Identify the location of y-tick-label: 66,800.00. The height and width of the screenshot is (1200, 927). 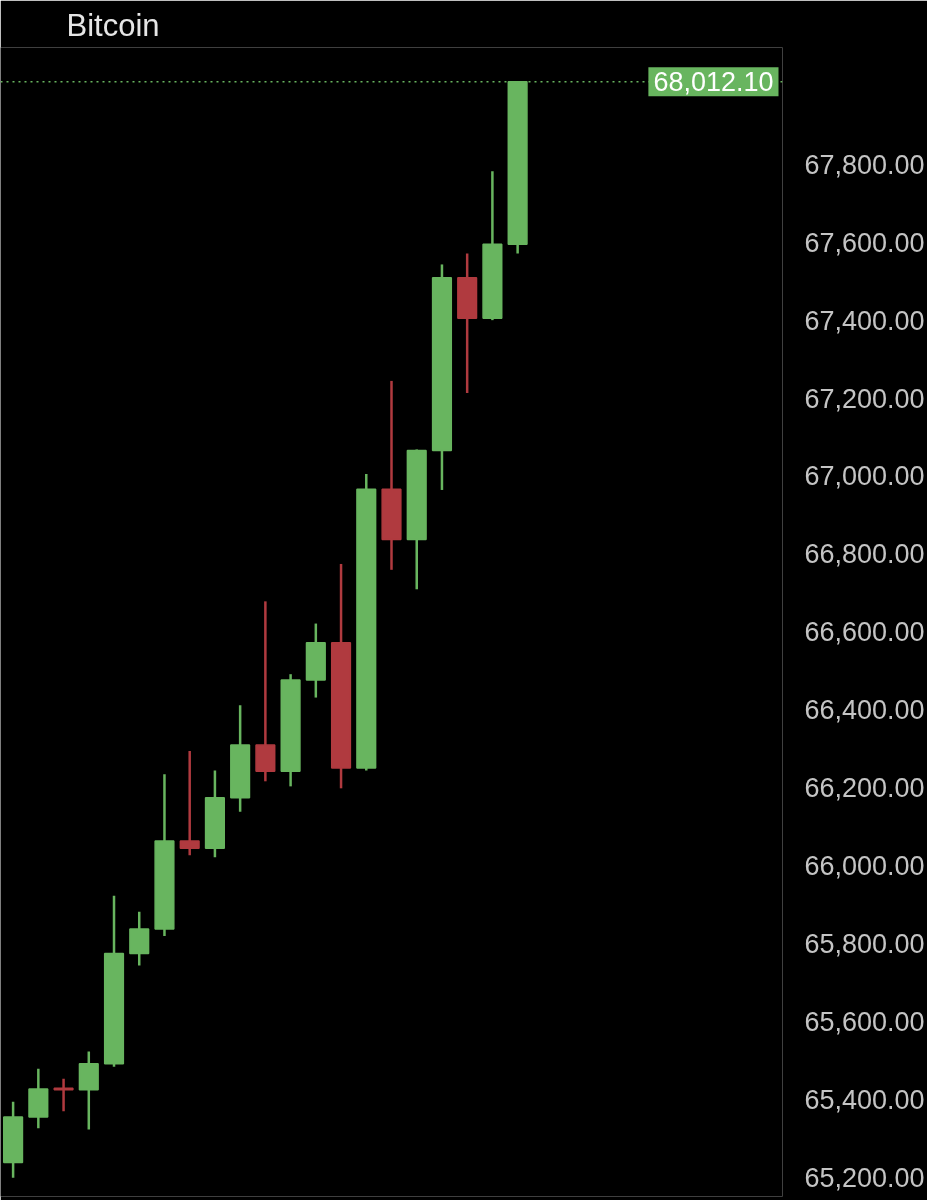
(864, 554).